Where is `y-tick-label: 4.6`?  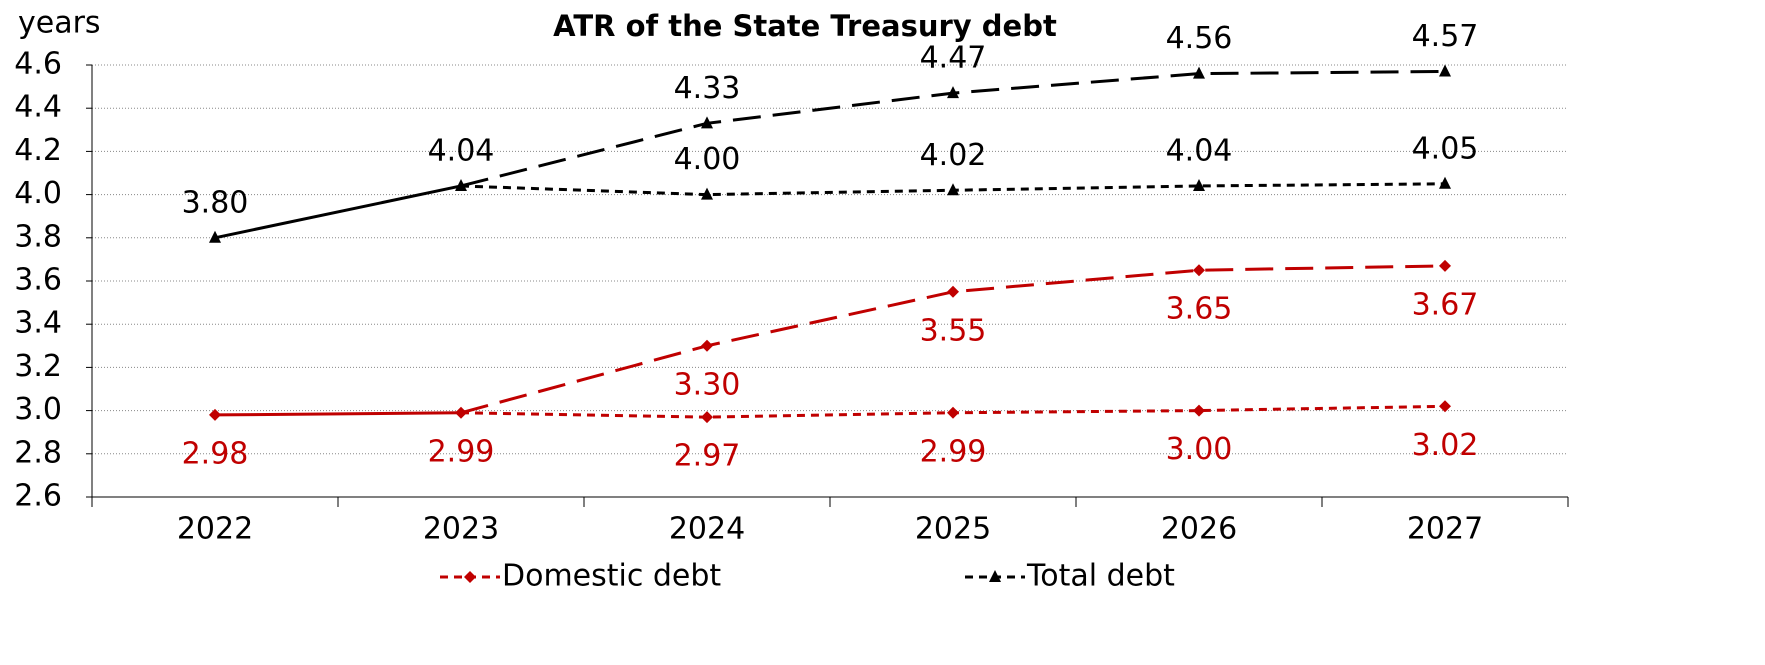 y-tick-label: 4.6 is located at coordinates (38, 64).